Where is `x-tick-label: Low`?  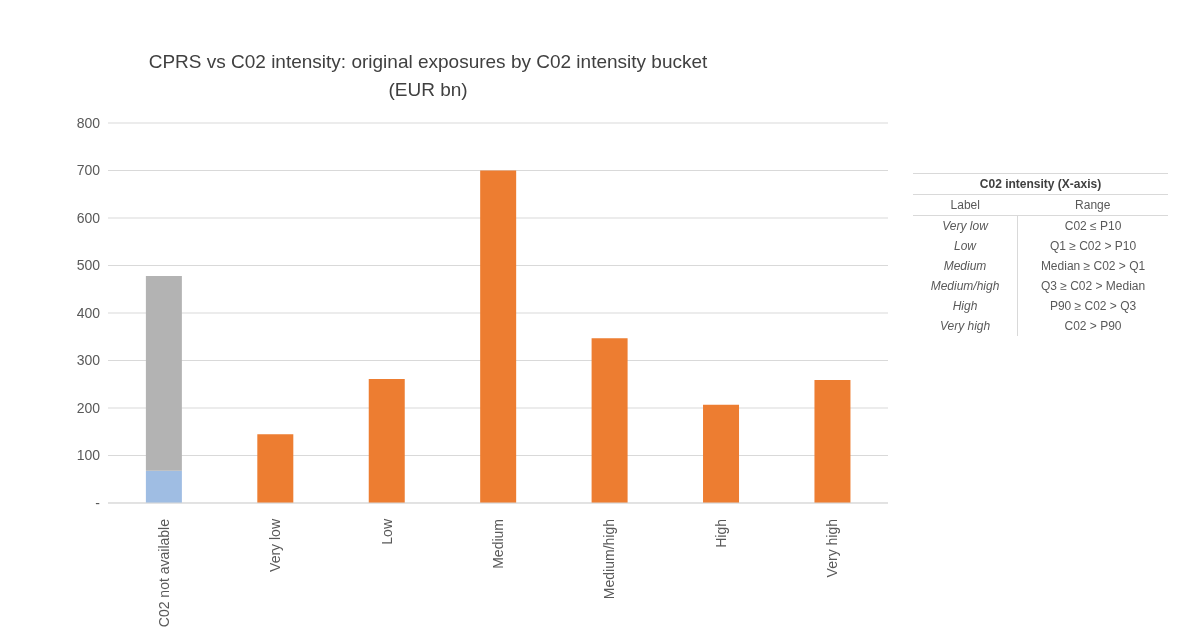
x-tick-label: Low is located at coordinates (386, 531).